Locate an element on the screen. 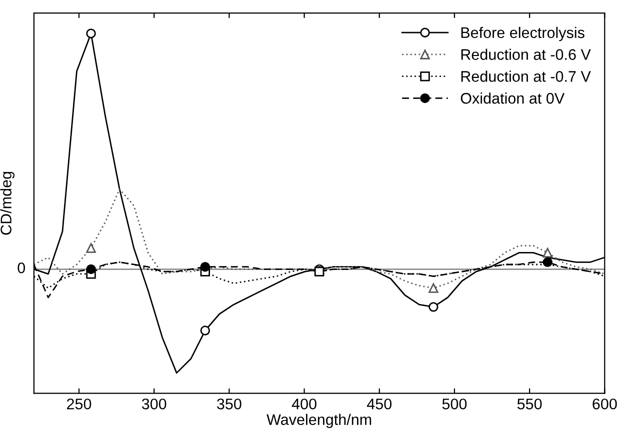  y-axis-title: CD/mdeg is located at coordinates (7, 203).